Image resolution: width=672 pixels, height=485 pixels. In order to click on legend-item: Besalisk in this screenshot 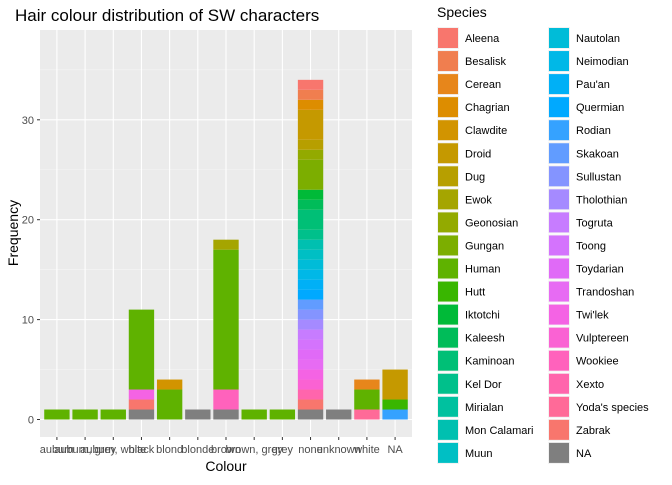, I will do `click(471, 61)`.